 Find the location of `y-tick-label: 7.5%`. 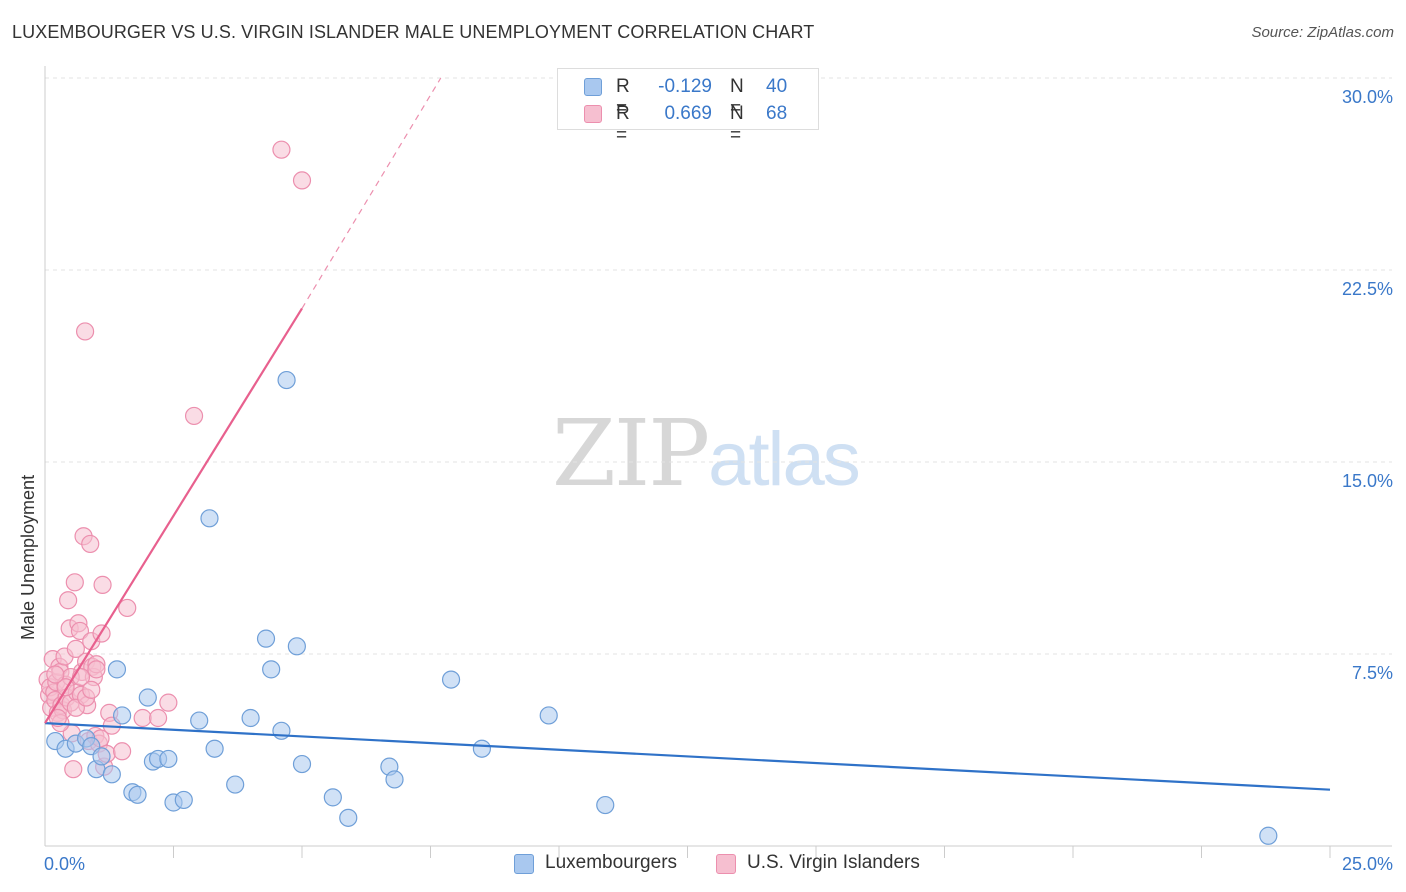

y-tick-label: 7.5% is located at coordinates (1372, 673).